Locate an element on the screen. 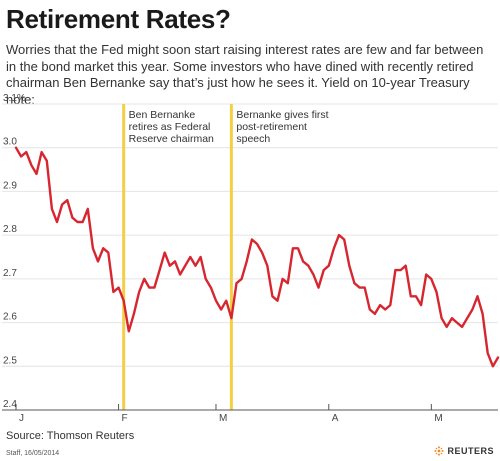 This screenshot has height=461, width=500. x-tick-label: A is located at coordinates (335, 418).